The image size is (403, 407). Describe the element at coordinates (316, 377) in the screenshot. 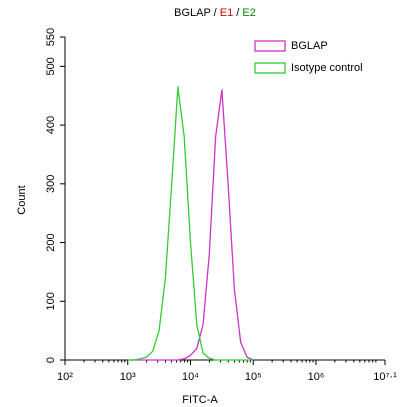

I see `x-tick-label: 10⁶` at that location.